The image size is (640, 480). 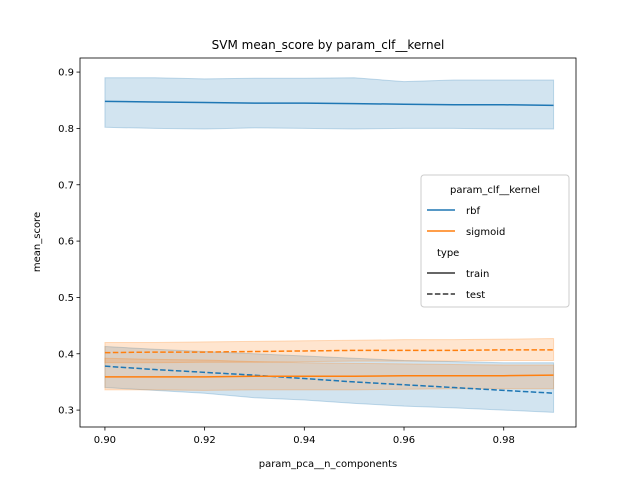 What do you see at coordinates (328, 45) in the screenshot?
I see `chart-title: SVM mean_score by param_clf__kernel` at bounding box center [328, 45].